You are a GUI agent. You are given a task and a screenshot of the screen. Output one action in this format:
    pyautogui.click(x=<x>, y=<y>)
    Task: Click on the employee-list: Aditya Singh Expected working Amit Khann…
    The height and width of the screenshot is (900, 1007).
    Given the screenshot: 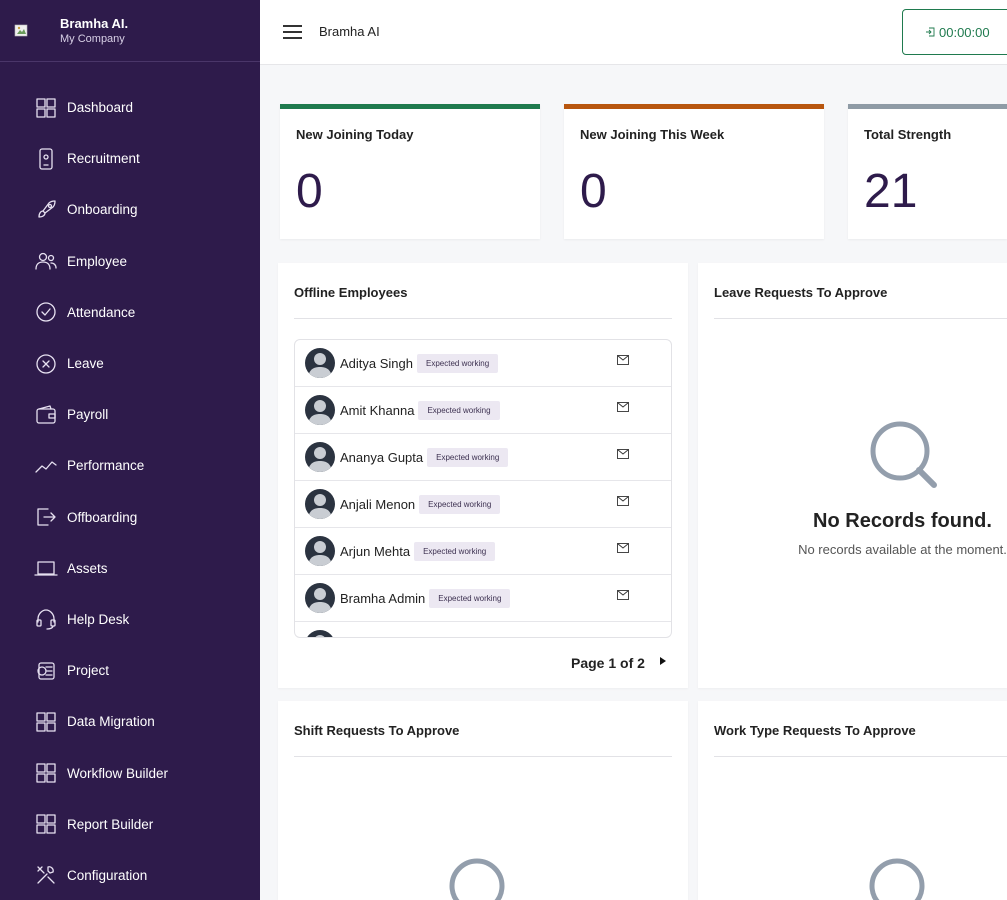 What is the action you would take?
    pyautogui.click(x=483, y=488)
    